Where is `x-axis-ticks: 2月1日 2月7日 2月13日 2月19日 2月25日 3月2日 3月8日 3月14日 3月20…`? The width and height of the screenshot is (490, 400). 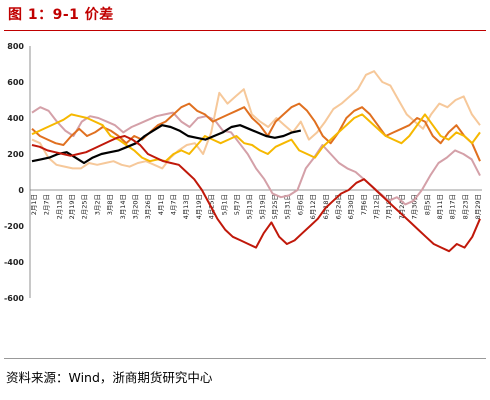
x-axis-ticks: 2月1日 2月7日 2月13日 2月19日 2月25日 3月2日 3月8日 3月14日 3月20… is located at coordinates (256, 206).